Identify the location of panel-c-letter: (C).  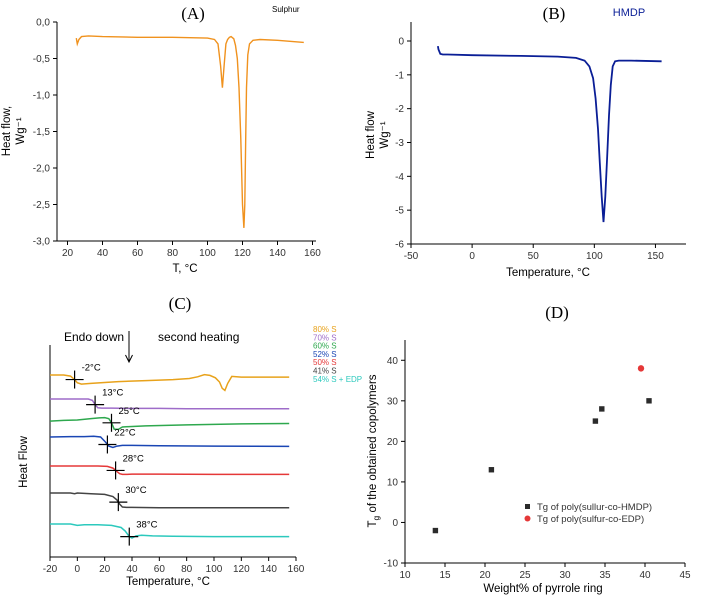
(180, 303).